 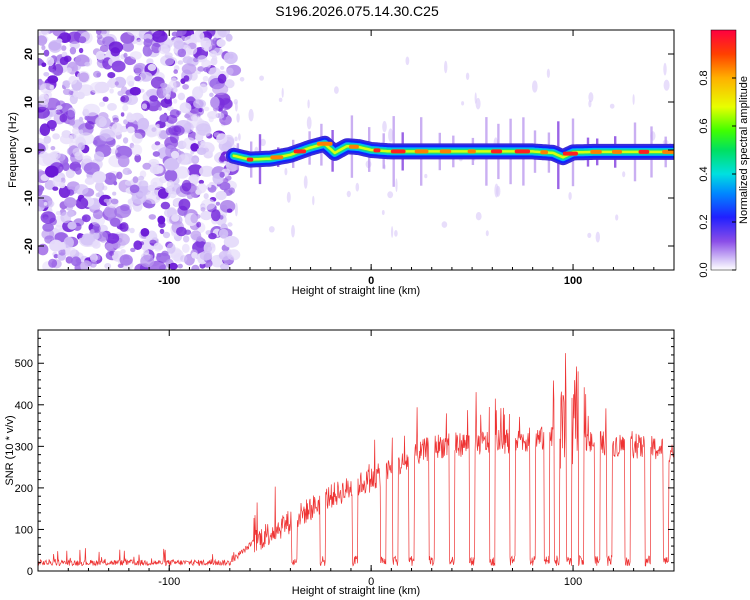 What do you see at coordinates (29, 246) in the screenshot?
I see `y-tick-label: -20` at bounding box center [29, 246].